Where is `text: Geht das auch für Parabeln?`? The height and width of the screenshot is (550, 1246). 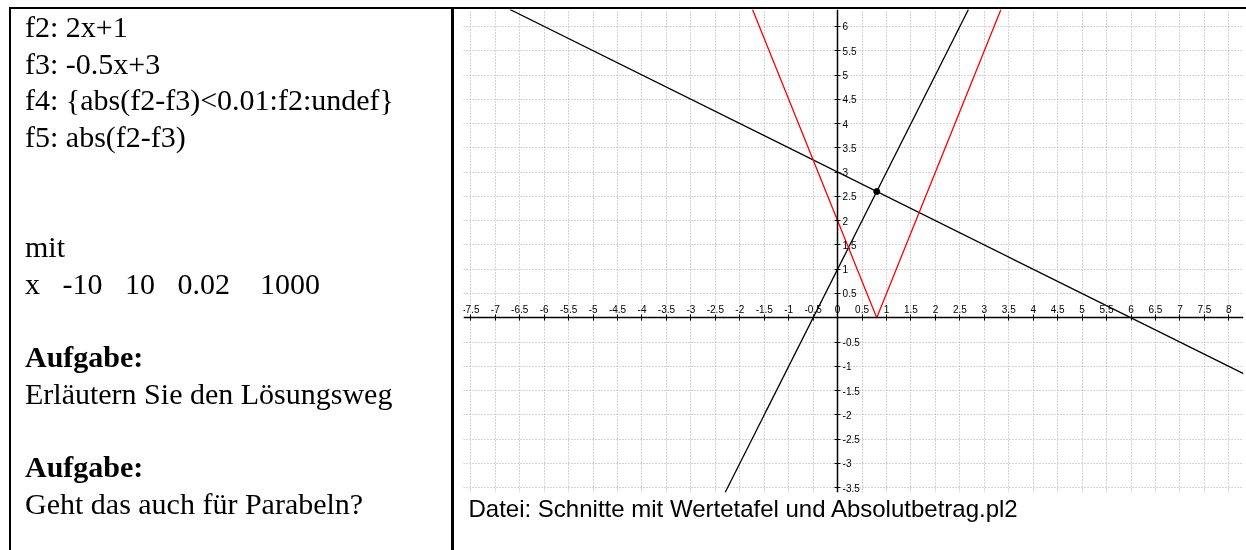 text: Geht das auch für Parabeln? is located at coordinates (195, 503).